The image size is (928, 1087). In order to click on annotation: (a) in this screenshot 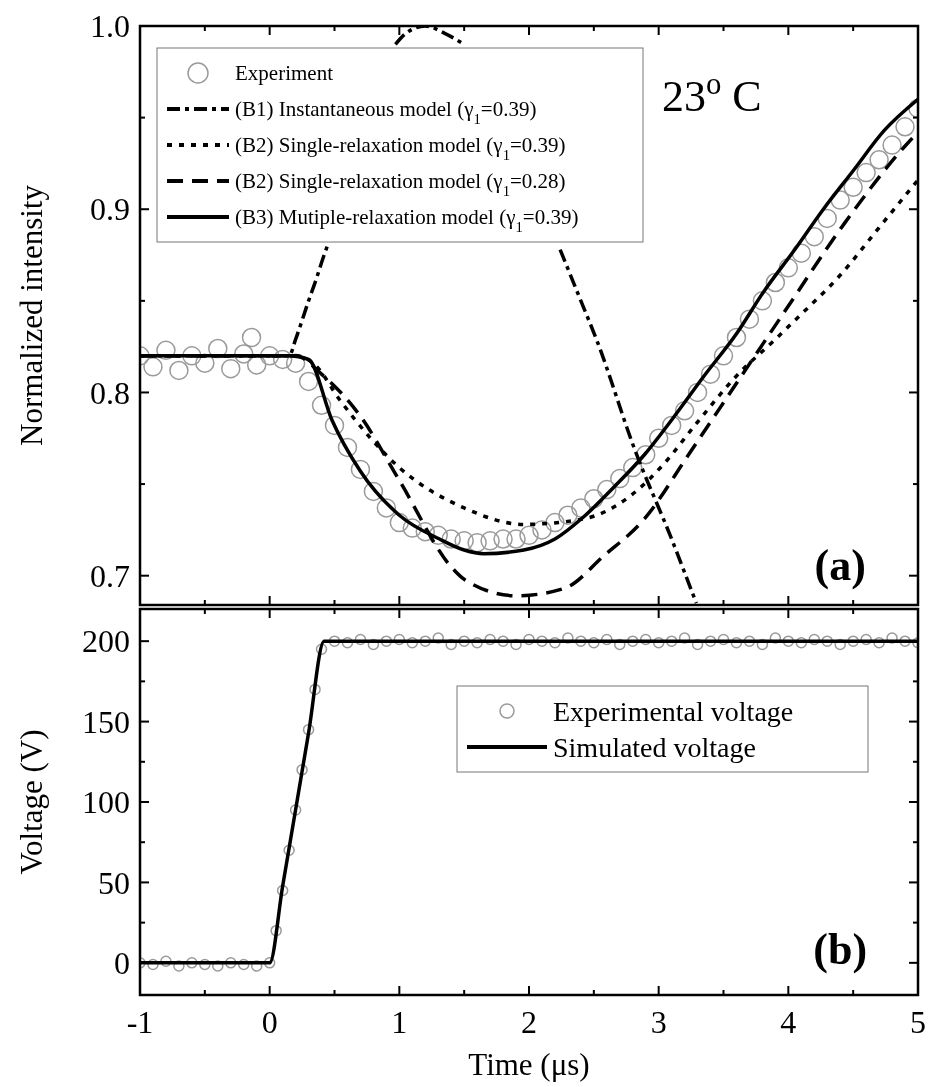, I will do `click(840, 565)`.